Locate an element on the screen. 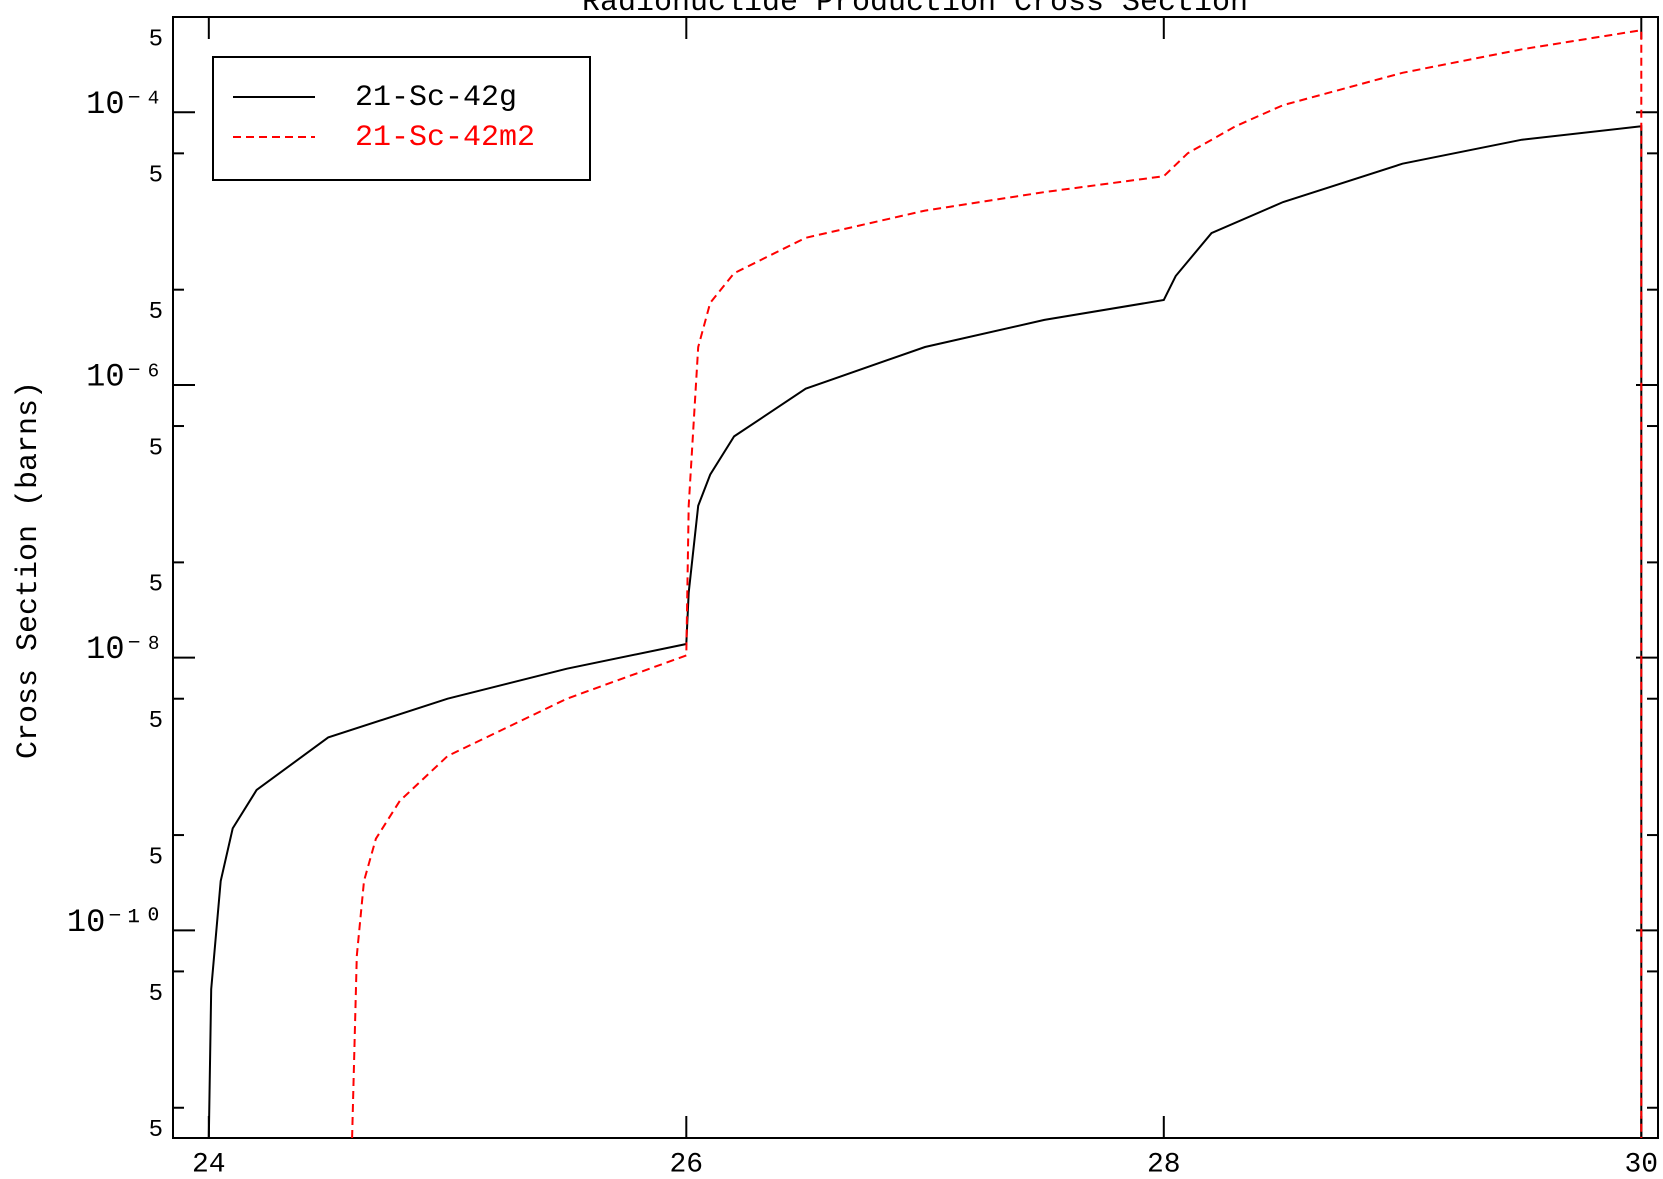 The height and width of the screenshot is (1179, 1663). x-tick-label: 28 is located at coordinates (1164, 1164).